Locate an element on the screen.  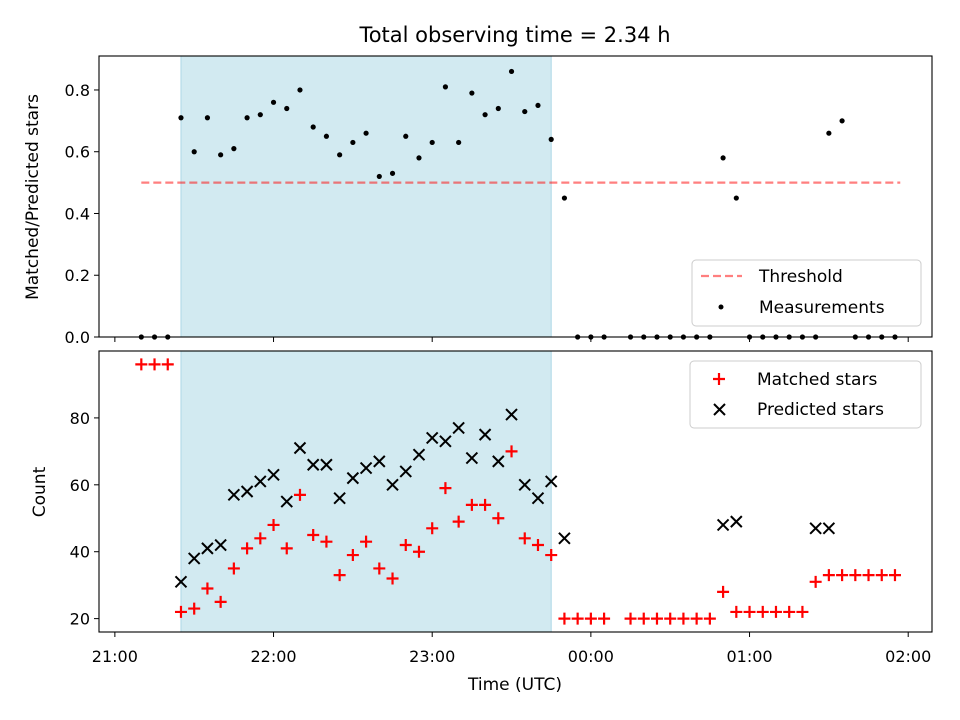
bottom-legend: Matched stars Predicted stars is located at coordinates (805, 394).